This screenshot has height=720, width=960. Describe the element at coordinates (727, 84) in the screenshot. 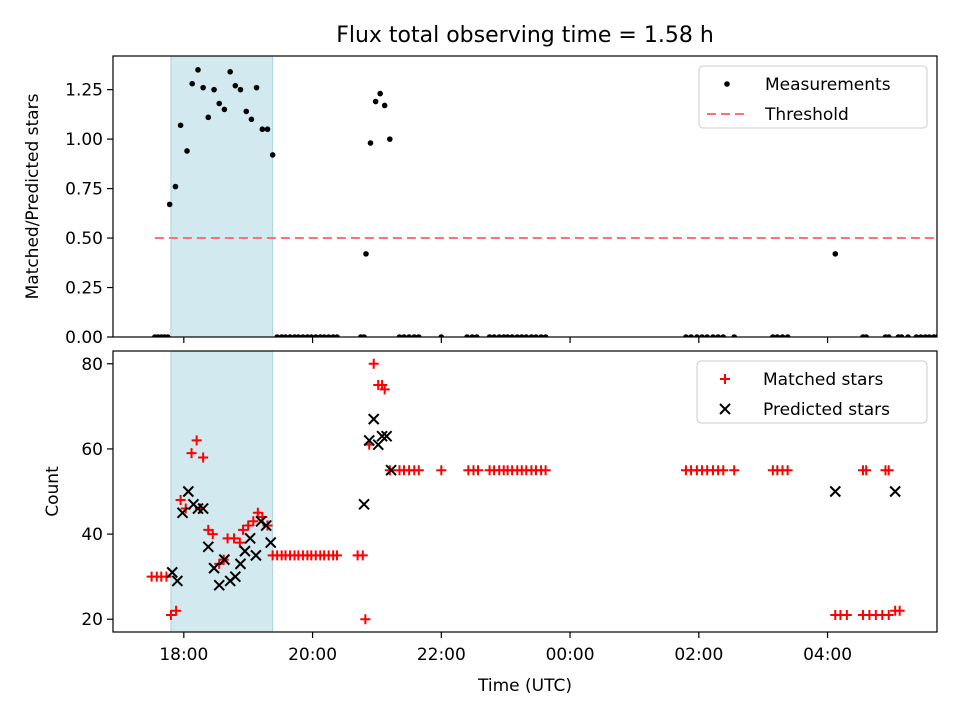

I see `legend-swatch-measurements` at that location.